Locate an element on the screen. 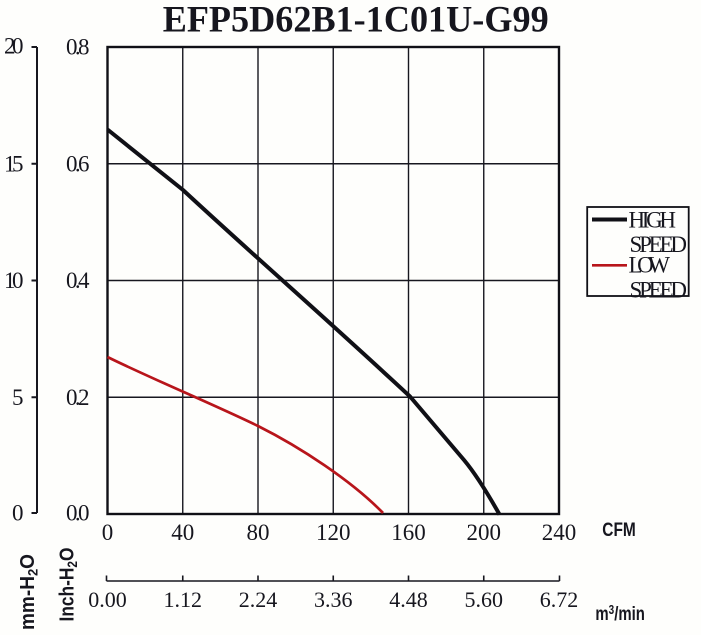 This screenshot has height=635, width=701. svg-text: 2.24 is located at coordinates (258, 599).